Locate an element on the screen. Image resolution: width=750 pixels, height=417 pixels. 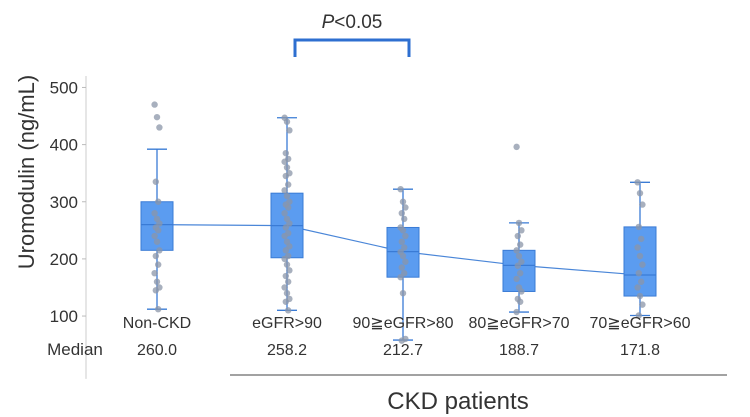
y-axis: 100 200 300 400 500 is located at coordinates (68, 227).